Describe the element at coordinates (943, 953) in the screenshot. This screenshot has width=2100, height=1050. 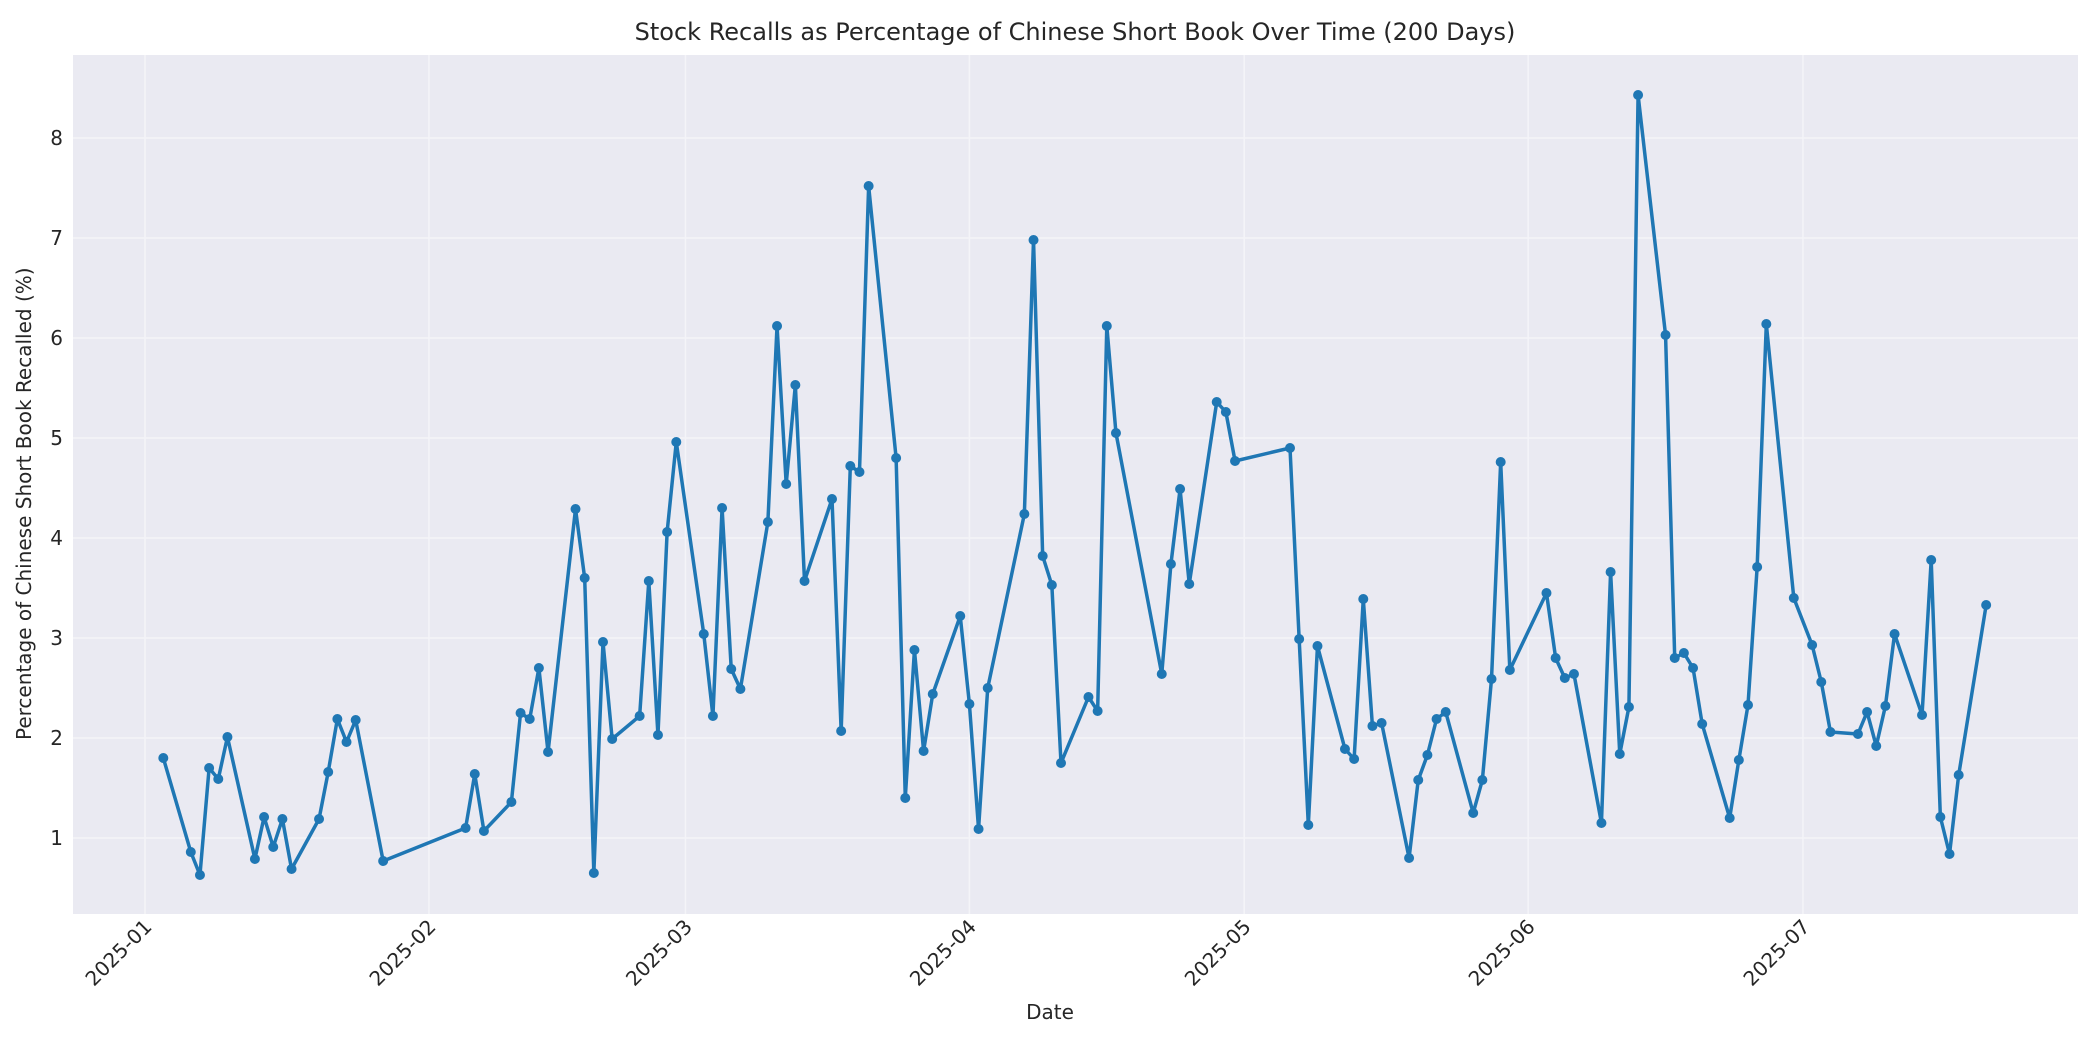
I see `x-tick-label: 2025-04` at that location.